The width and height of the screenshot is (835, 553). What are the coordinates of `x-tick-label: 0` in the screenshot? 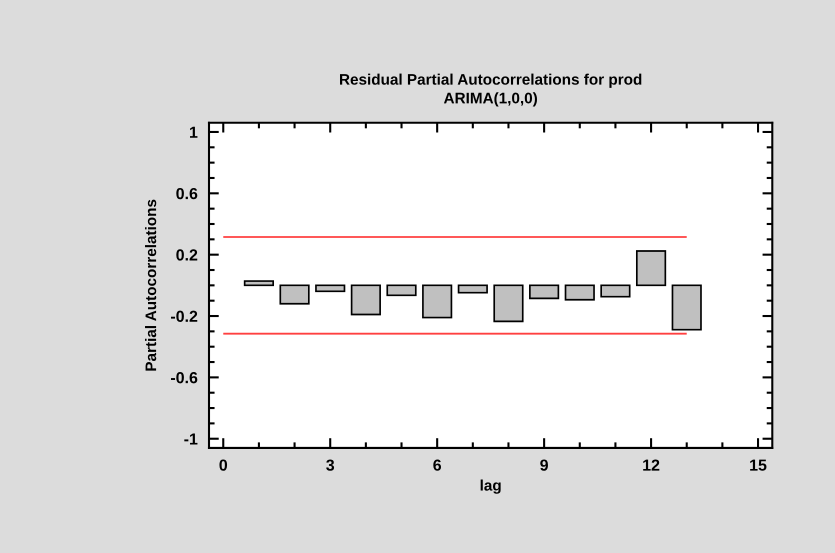 It's located at (223, 465).